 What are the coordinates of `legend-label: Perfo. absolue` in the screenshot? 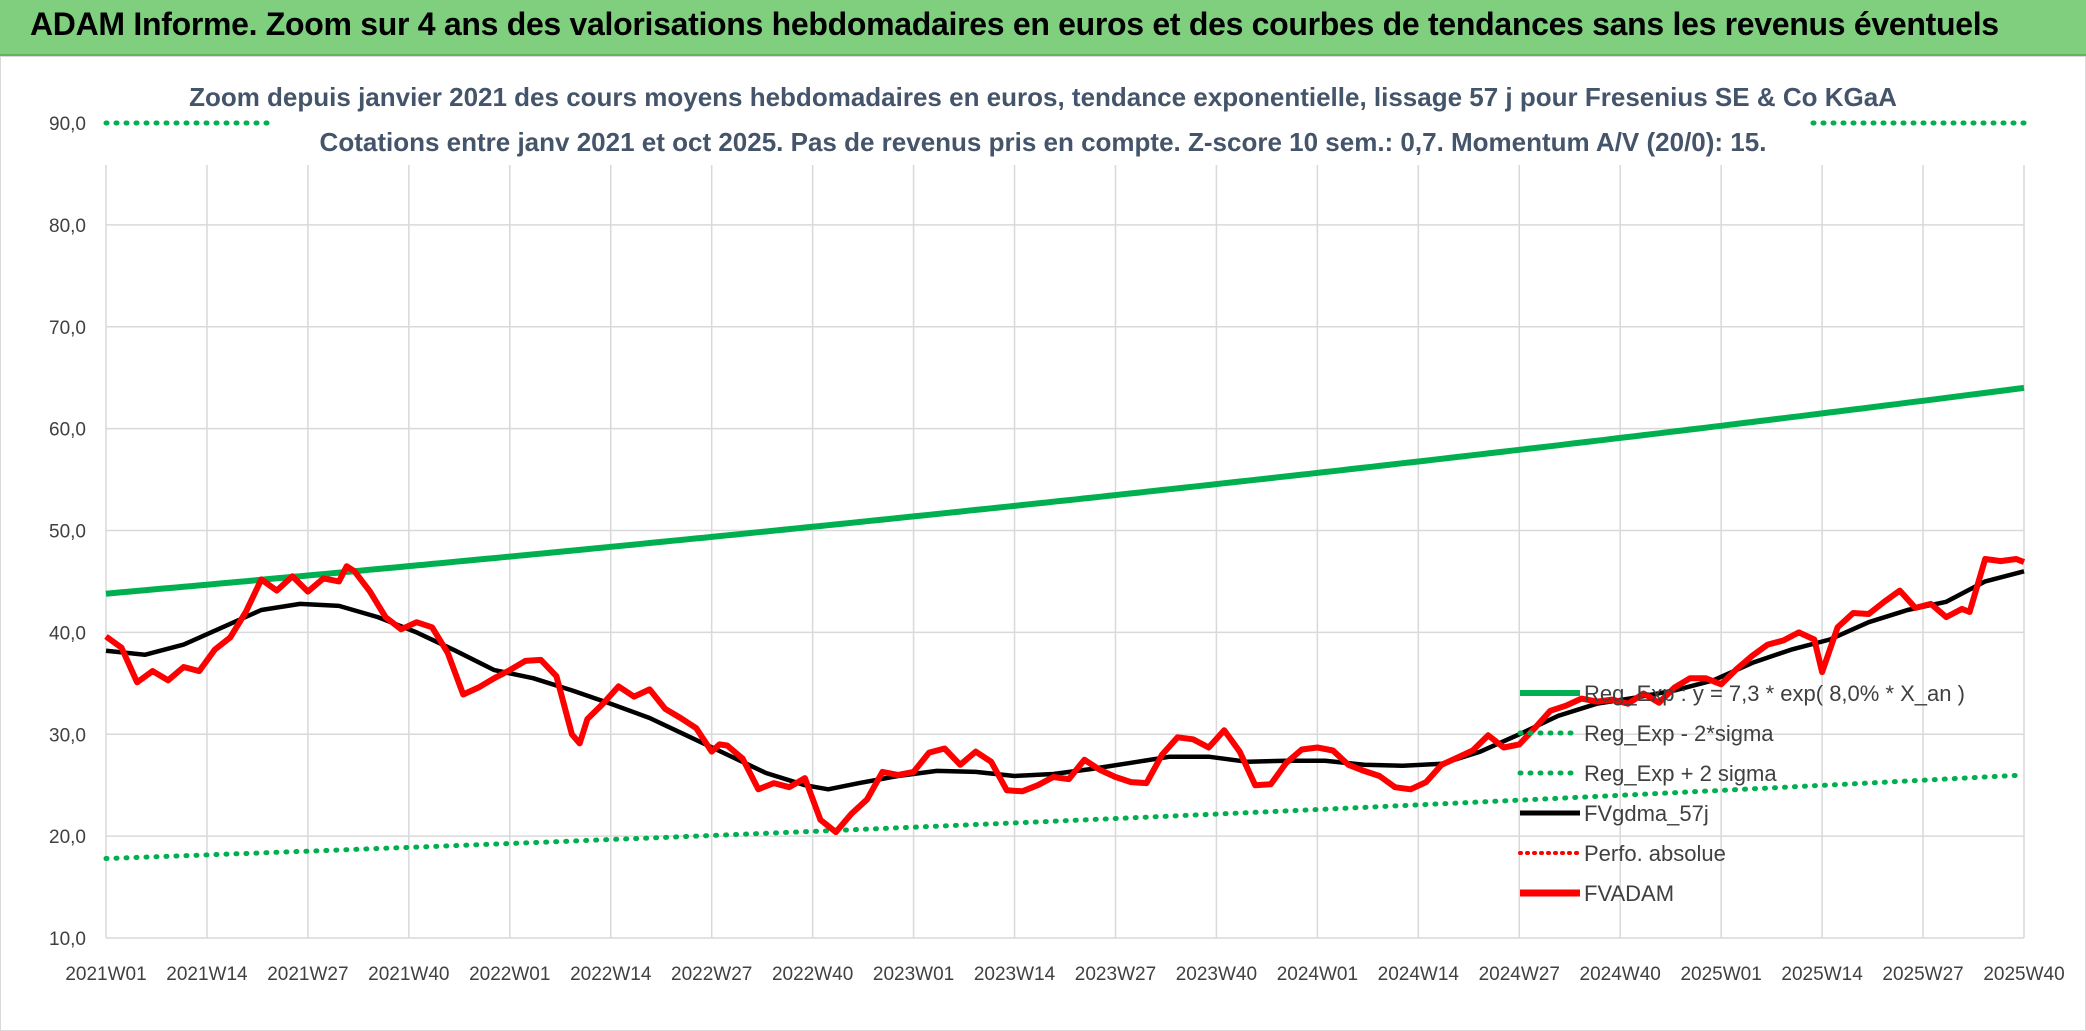 It's located at (1655, 853).